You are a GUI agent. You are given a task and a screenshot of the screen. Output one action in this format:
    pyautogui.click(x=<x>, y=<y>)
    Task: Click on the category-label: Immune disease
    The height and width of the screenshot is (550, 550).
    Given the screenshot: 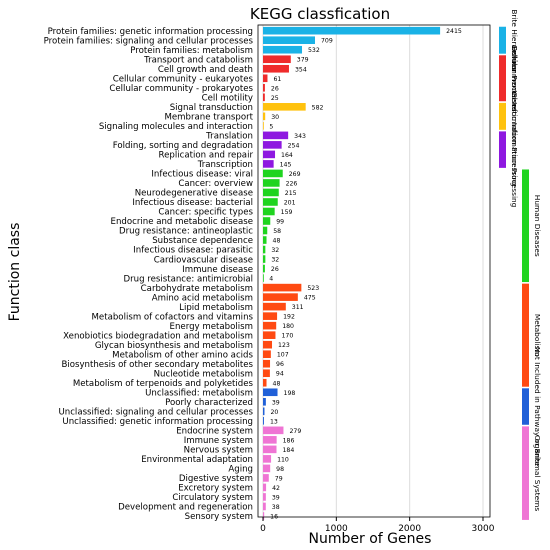 What is the action you would take?
    pyautogui.click(x=217, y=270)
    